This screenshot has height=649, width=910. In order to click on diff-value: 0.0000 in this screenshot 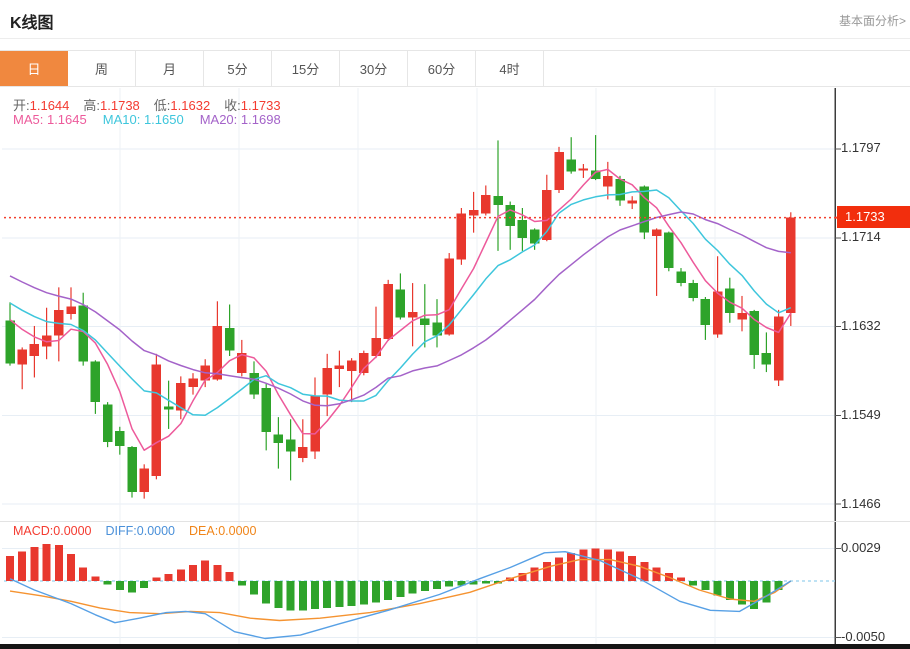, I will do `click(155, 531)`.